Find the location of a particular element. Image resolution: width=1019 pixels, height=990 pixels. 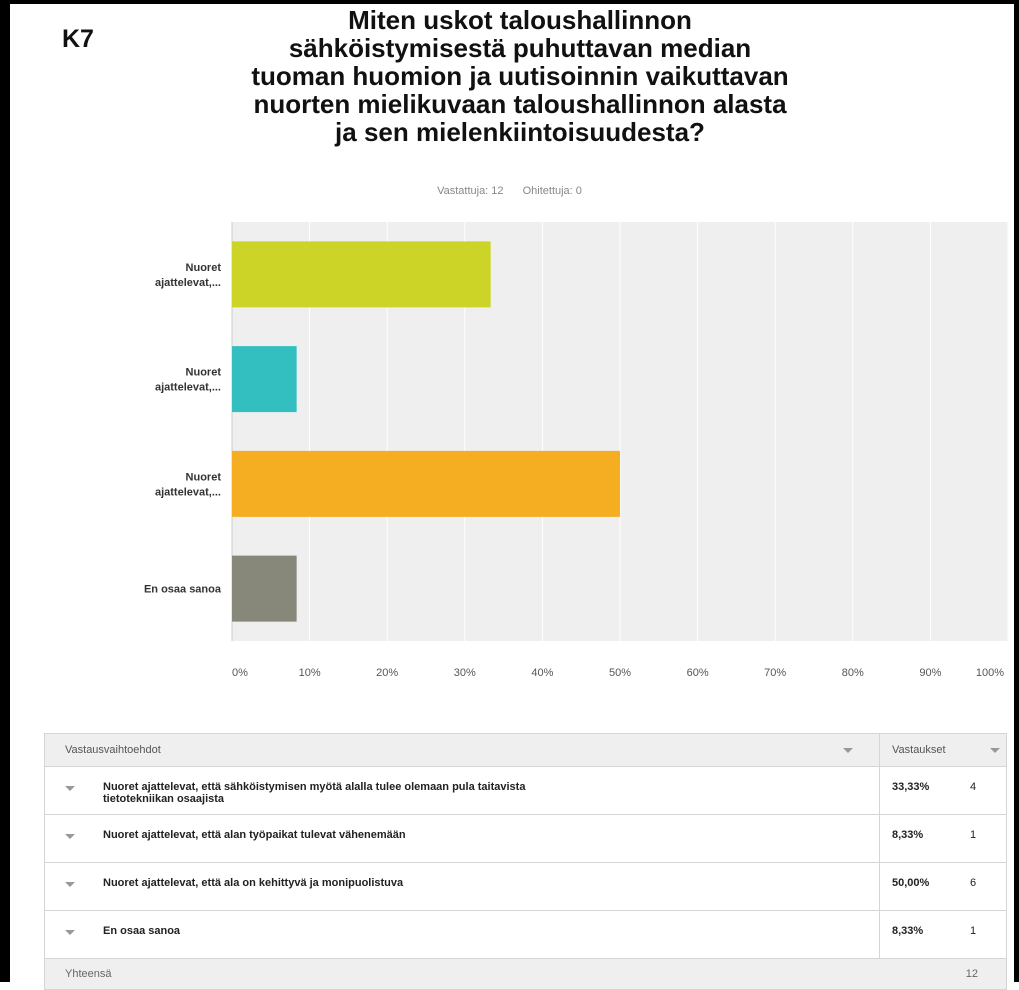

table-header-row: Vastausvaihtoehdot Vastaukset is located at coordinates (525, 750).